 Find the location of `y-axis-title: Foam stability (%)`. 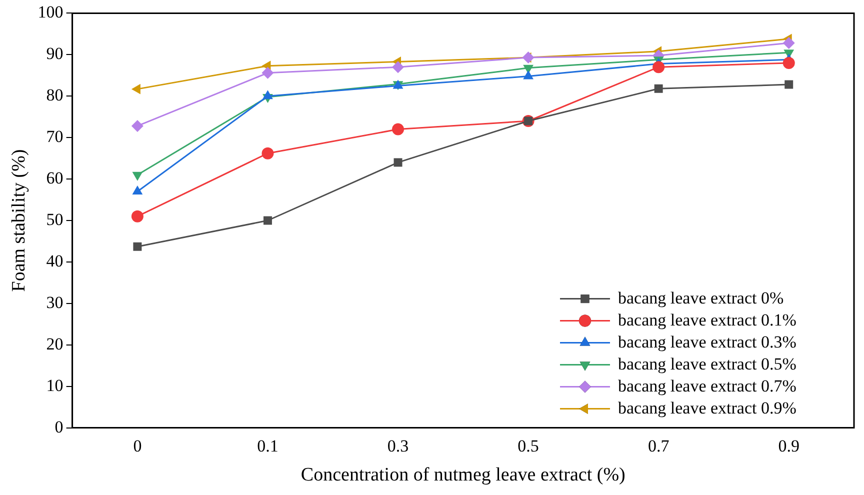

y-axis-title: Foam stability (%) is located at coordinates (19, 220).